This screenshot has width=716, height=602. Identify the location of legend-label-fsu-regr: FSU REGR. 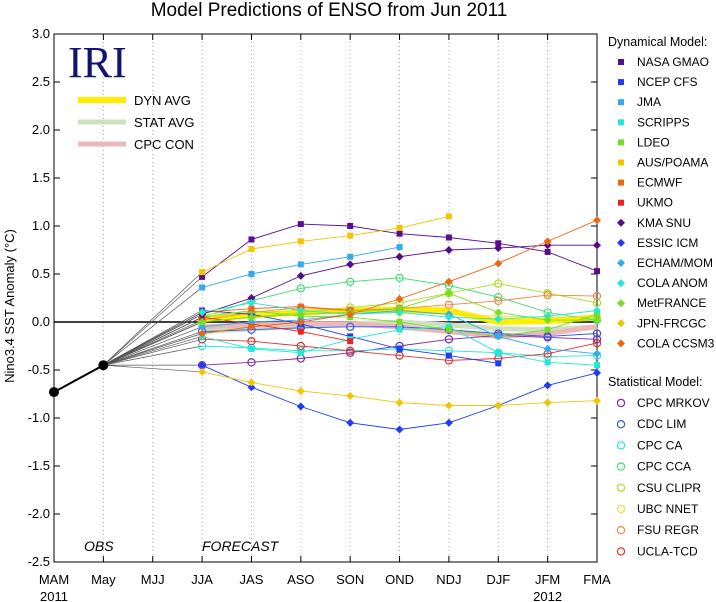
(668, 530).